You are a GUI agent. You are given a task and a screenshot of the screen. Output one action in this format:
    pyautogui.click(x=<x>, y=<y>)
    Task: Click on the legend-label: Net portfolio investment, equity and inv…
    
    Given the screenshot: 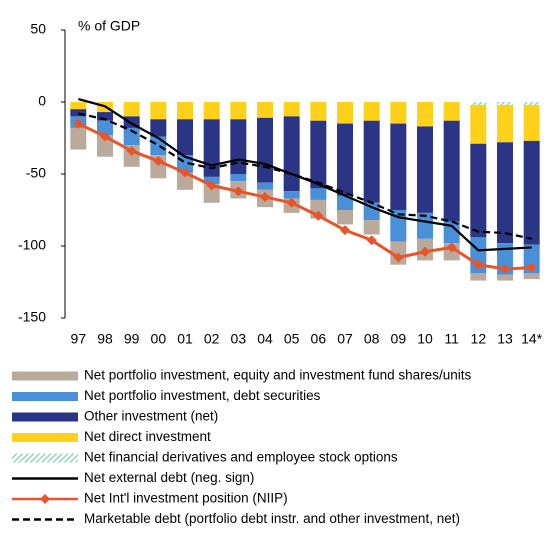 What is the action you would take?
    pyautogui.click(x=277, y=375)
    